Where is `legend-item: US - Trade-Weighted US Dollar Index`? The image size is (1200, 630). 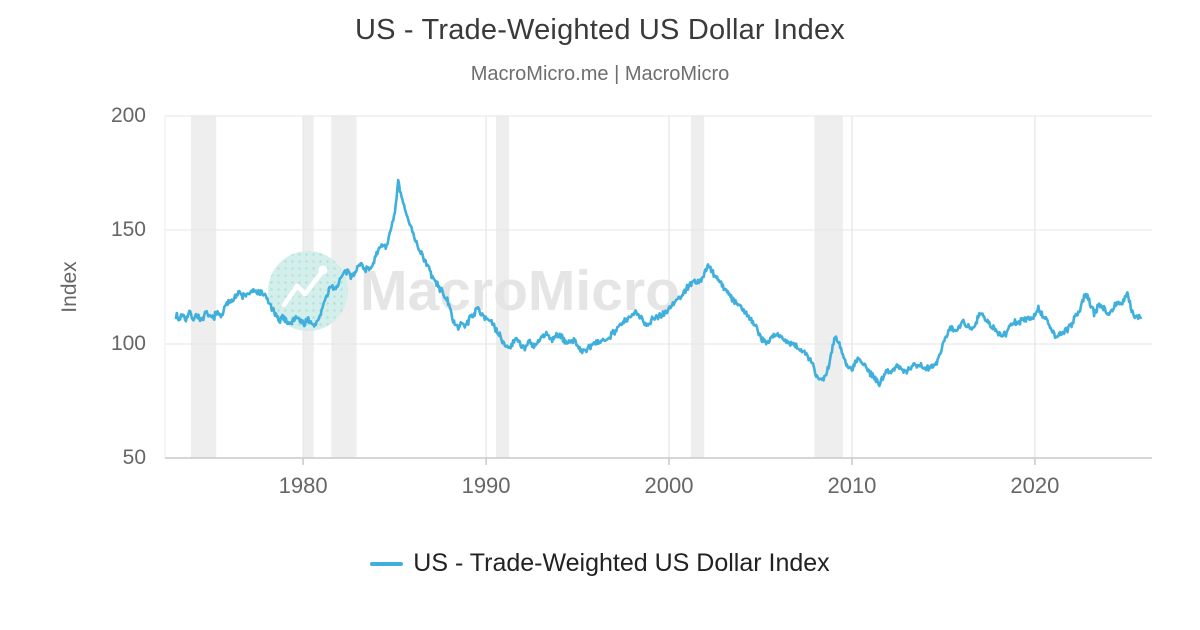 legend-item: US - Trade-Weighted US Dollar Index is located at coordinates (600, 563).